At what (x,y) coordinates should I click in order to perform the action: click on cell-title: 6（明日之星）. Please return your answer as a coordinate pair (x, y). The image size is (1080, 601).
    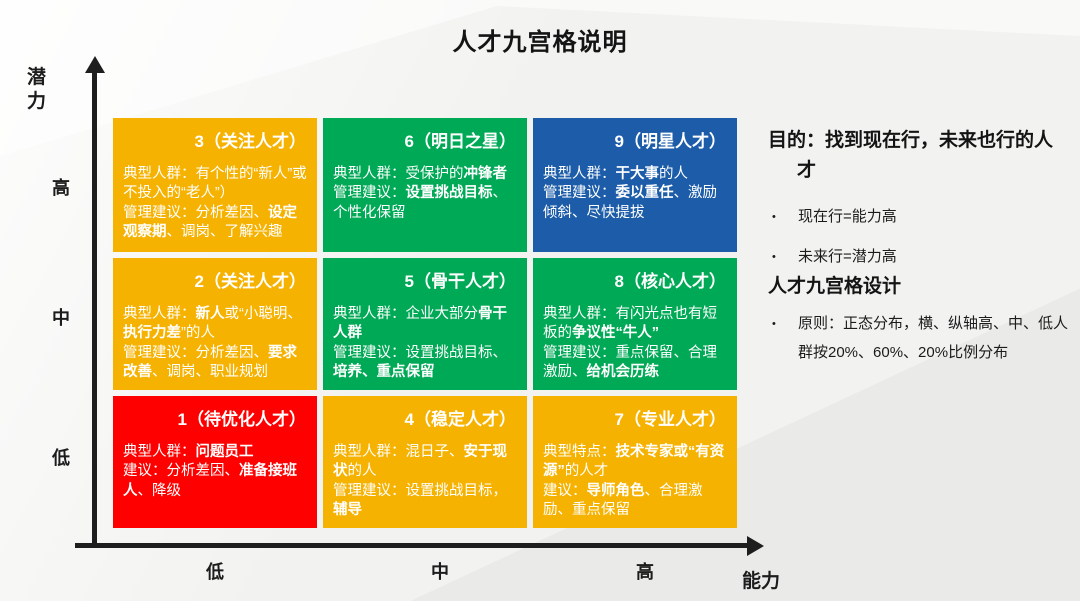
    Looking at the image, I should click on (460, 141).